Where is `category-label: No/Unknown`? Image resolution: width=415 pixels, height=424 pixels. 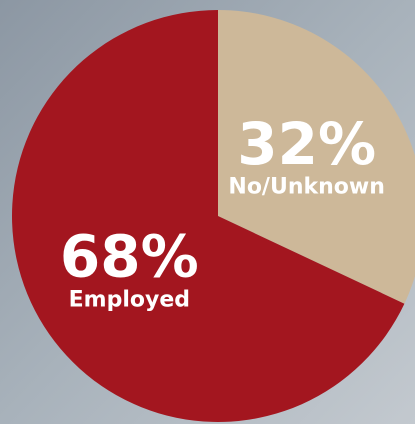
category-label: No/Unknown is located at coordinates (306, 187).